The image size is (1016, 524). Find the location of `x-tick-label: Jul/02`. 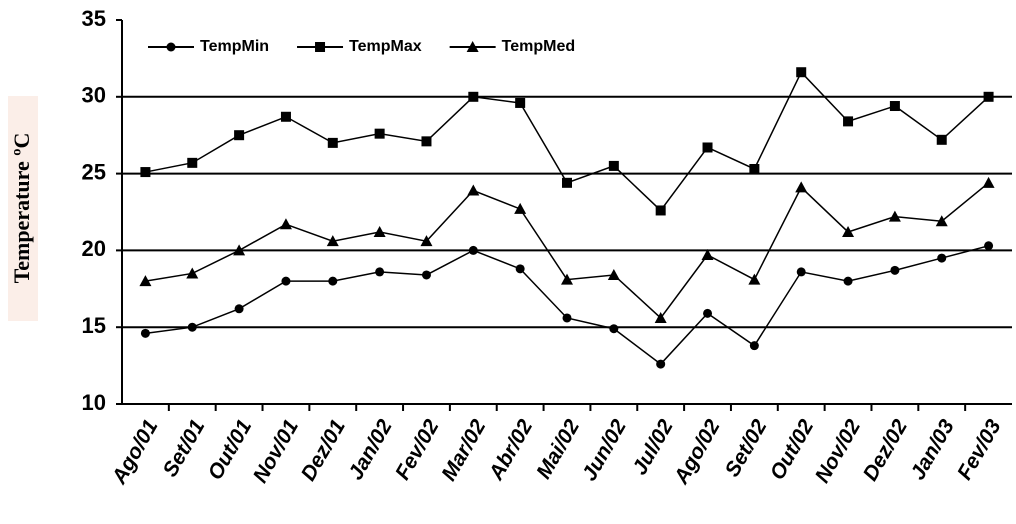

x-tick-label: Jul/02 is located at coordinates (653, 447).